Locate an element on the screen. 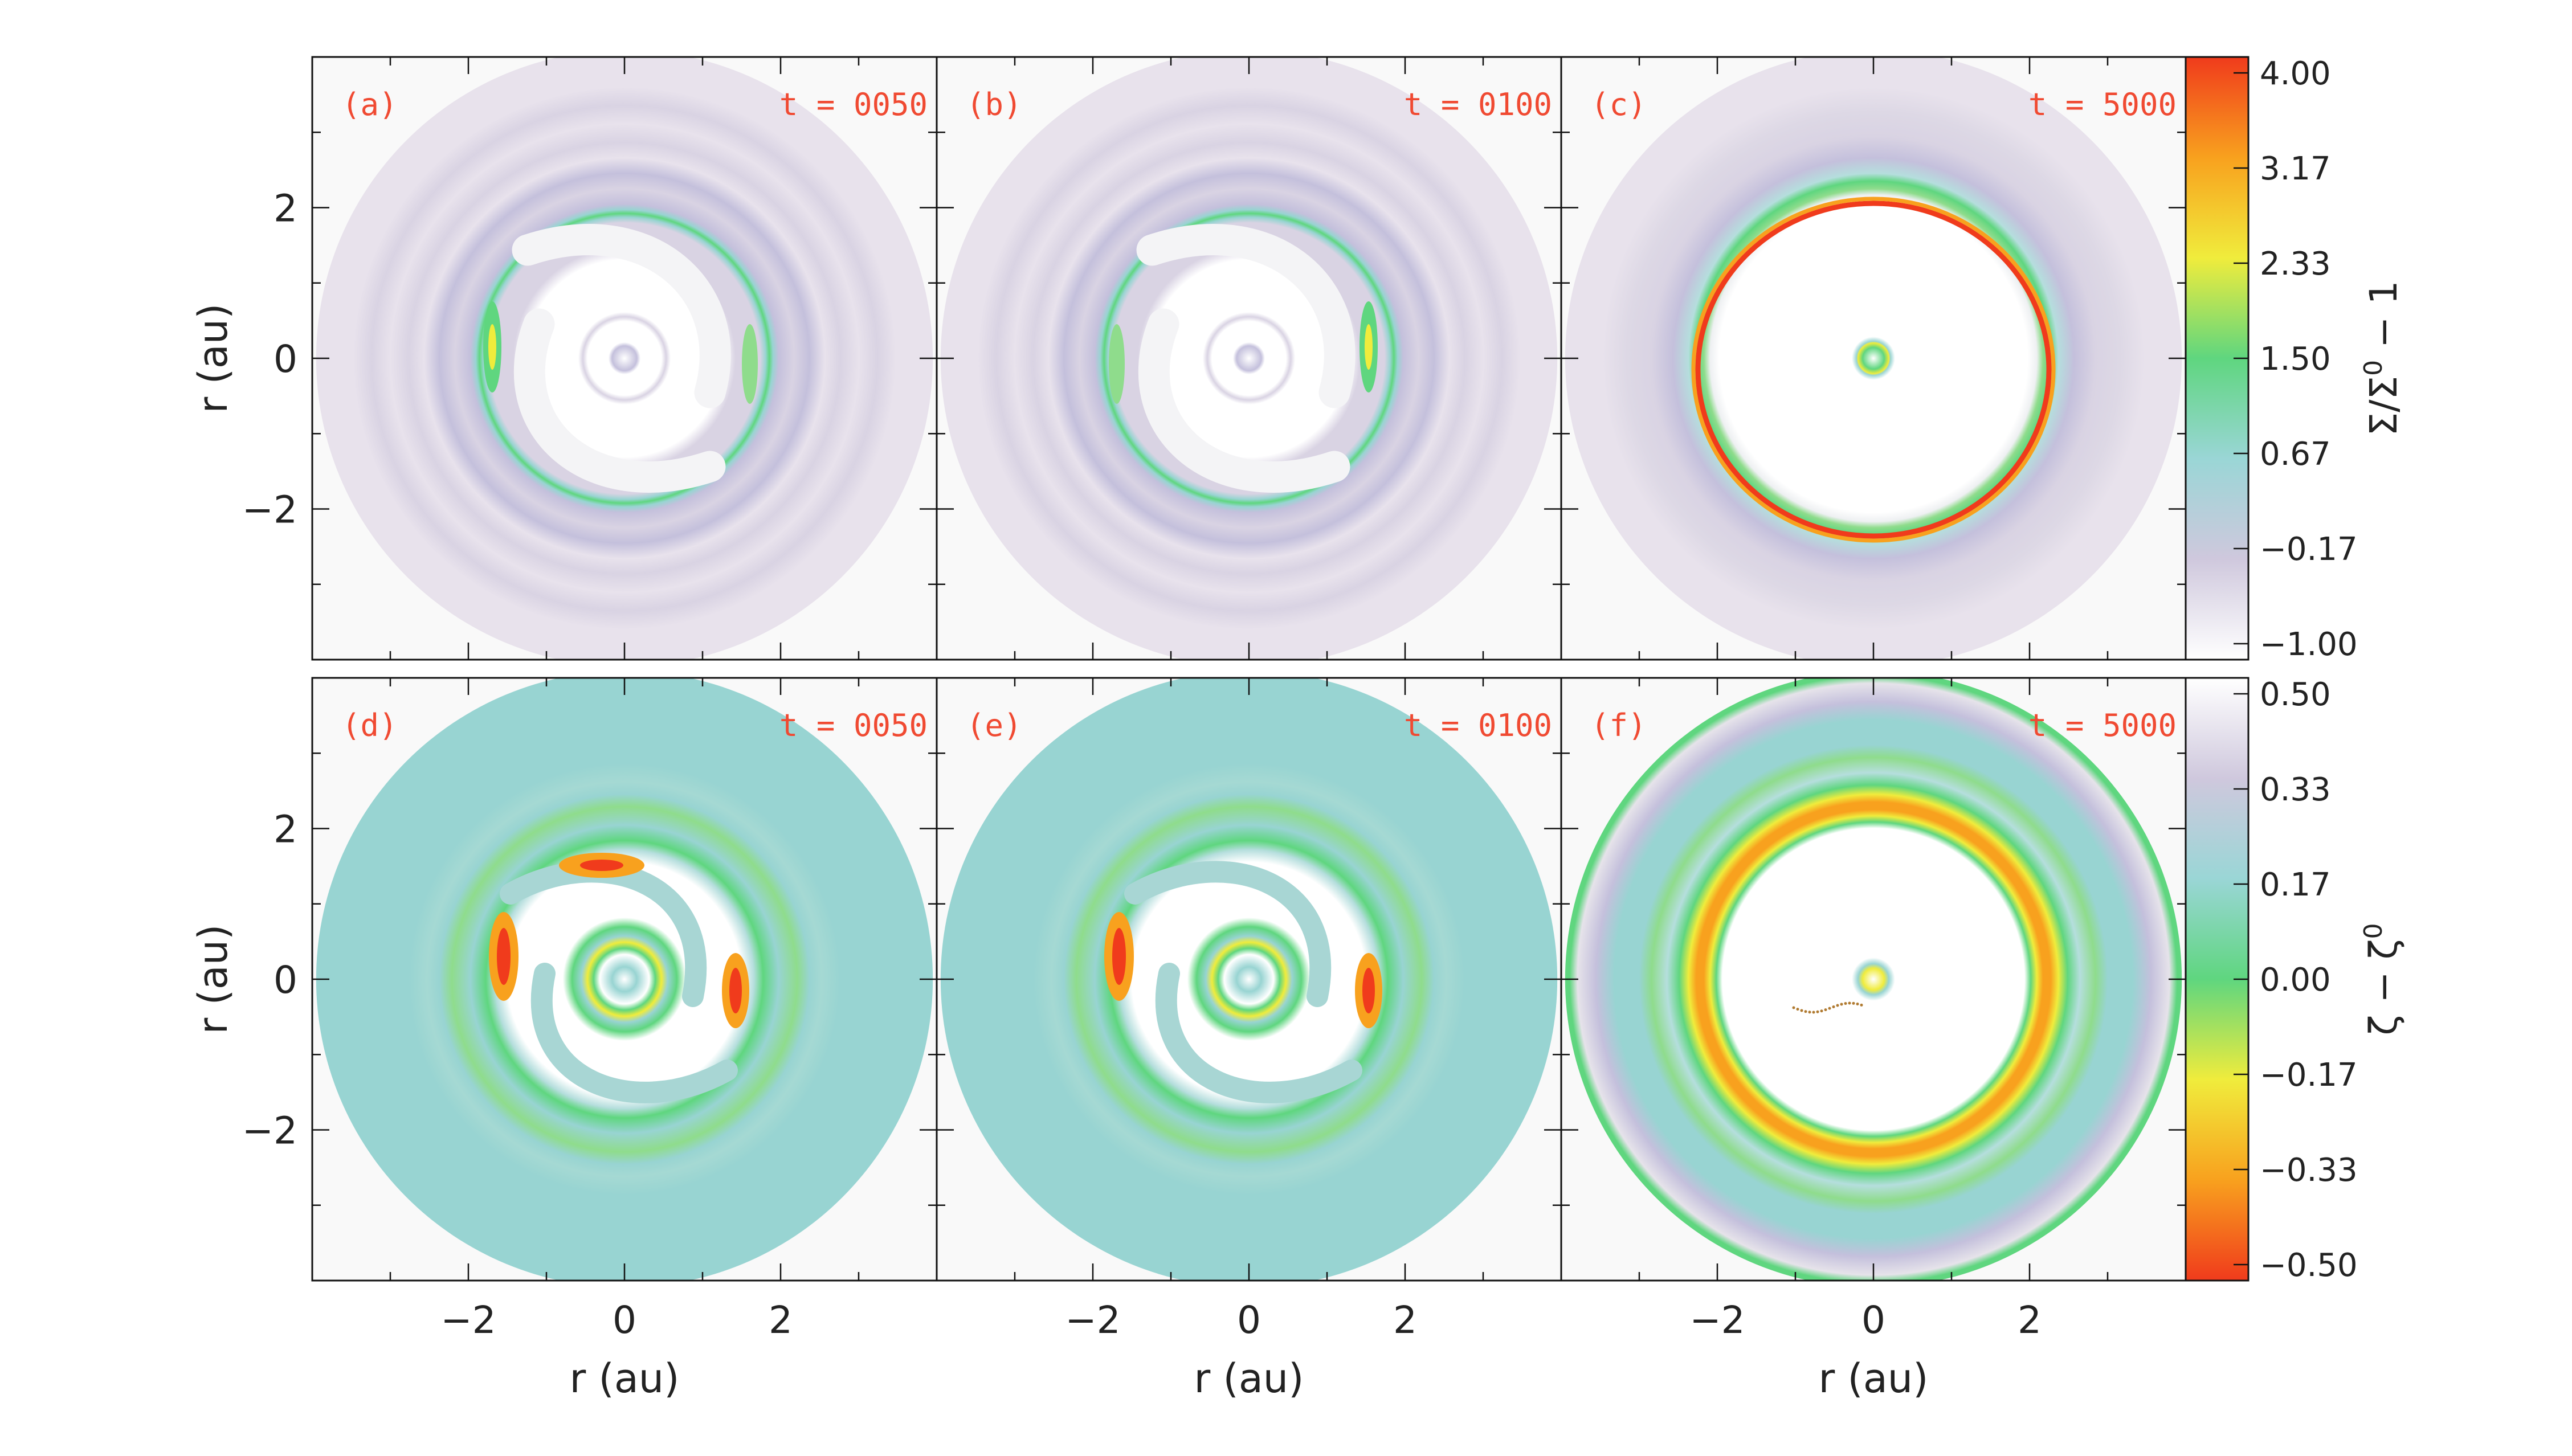 The height and width of the screenshot is (1456, 2572). panel-e-image is located at coordinates (1249, 979).